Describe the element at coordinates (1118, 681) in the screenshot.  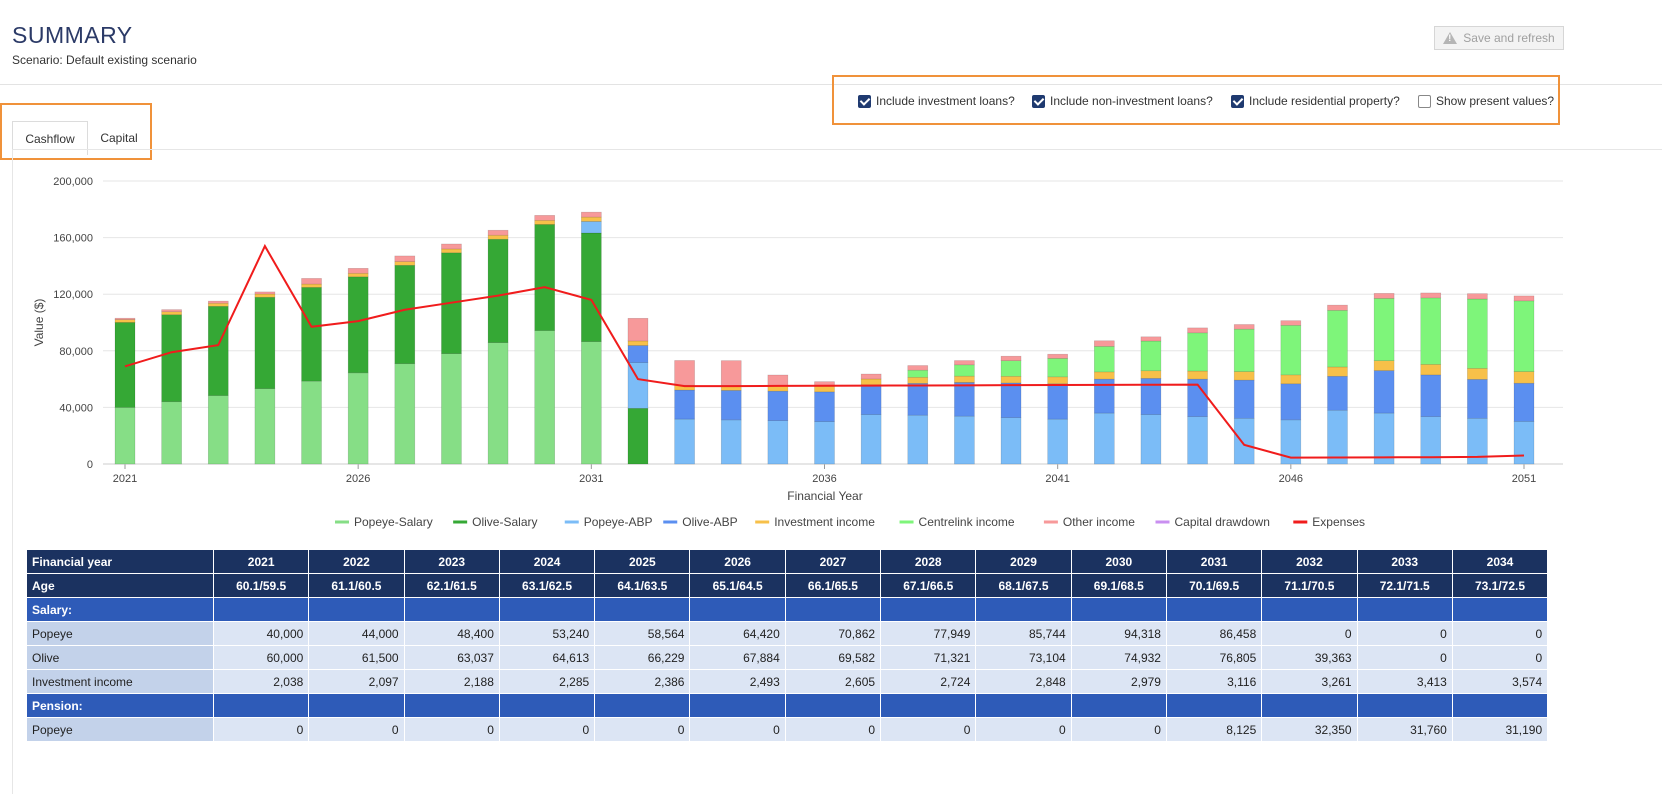
I see `table-cell: 2,979` at that location.